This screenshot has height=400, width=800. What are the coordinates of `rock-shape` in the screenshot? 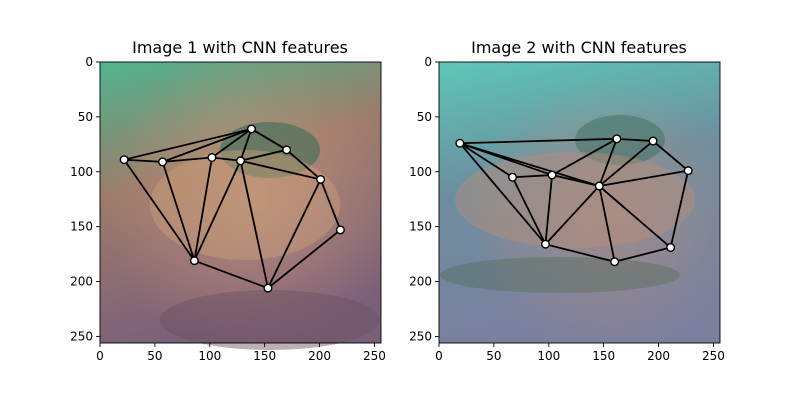 It's located at (270, 320).